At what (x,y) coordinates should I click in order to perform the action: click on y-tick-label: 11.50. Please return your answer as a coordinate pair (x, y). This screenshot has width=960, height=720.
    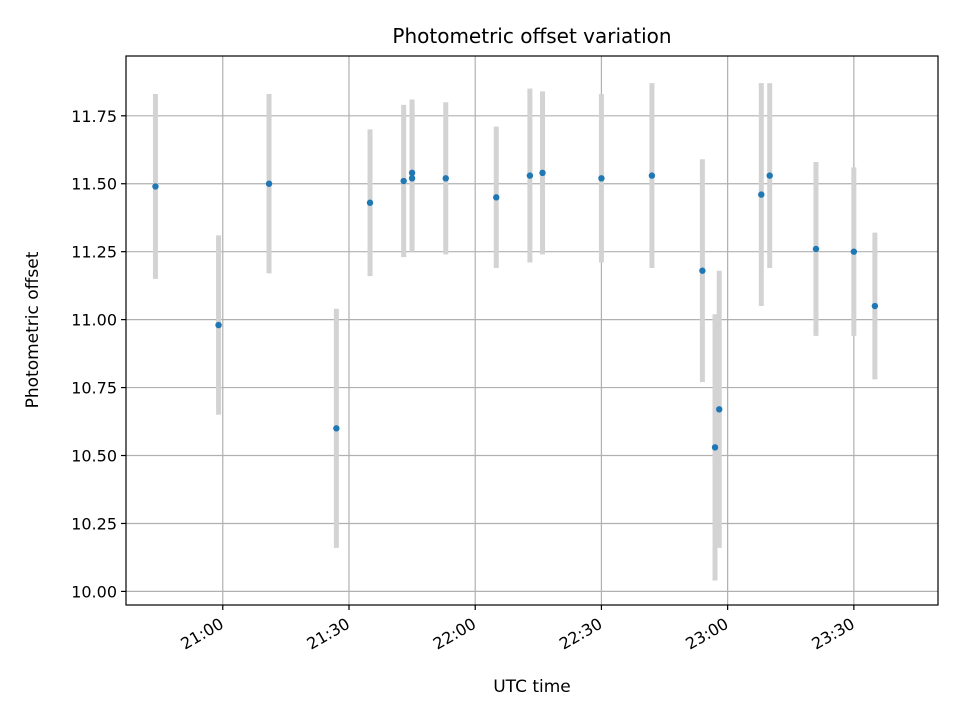
    Looking at the image, I should click on (94, 184).